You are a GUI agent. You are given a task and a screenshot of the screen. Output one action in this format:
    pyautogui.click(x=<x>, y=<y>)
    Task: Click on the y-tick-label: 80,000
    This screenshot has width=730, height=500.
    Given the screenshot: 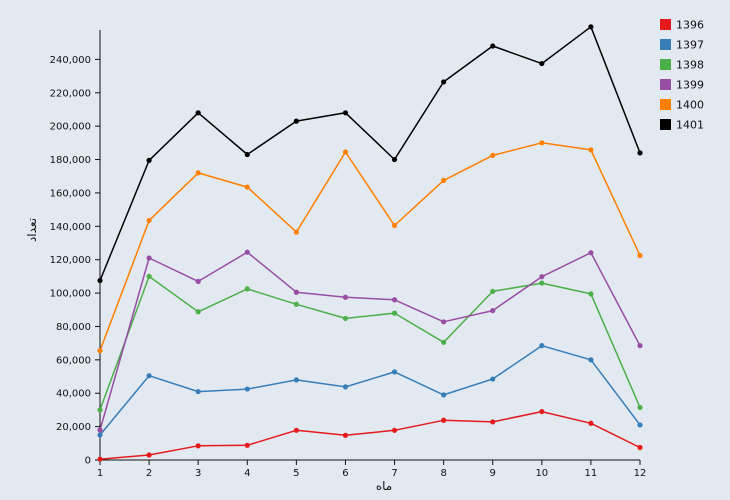 What is the action you would take?
    pyautogui.click(x=73, y=327)
    